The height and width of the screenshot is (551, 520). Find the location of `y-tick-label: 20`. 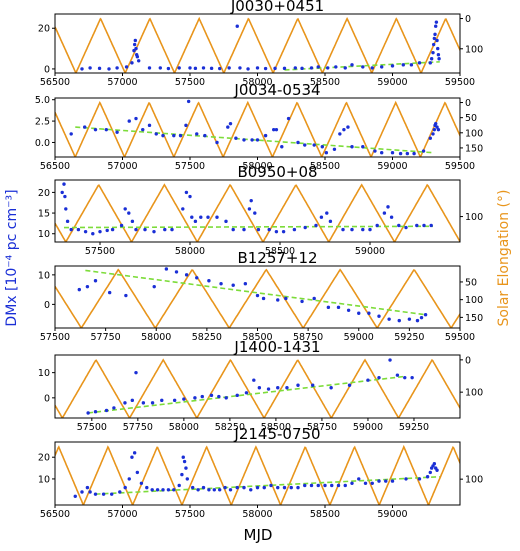

y-tick-label: 20 is located at coordinates (44, 458).